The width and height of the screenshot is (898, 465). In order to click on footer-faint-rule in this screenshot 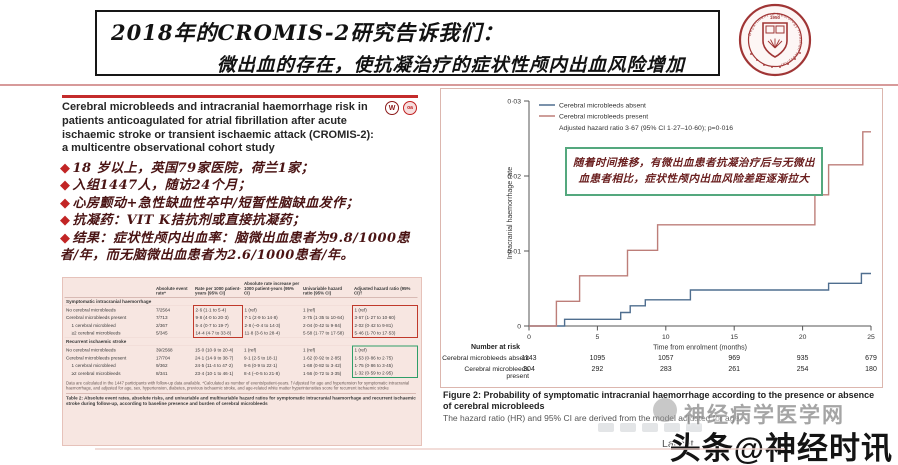, I will do `click(440, 449)`.